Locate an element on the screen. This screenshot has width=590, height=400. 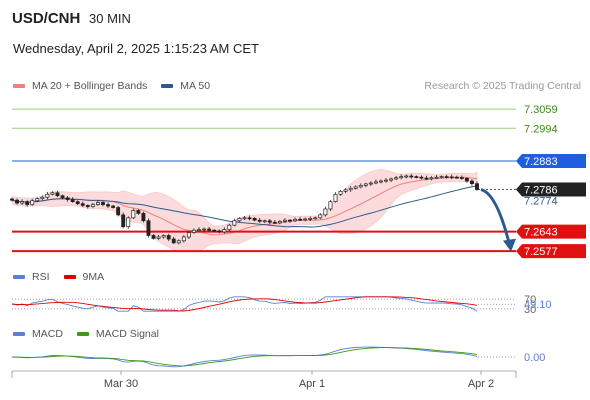
macd-zero-label: 0.00 is located at coordinates (534, 358).